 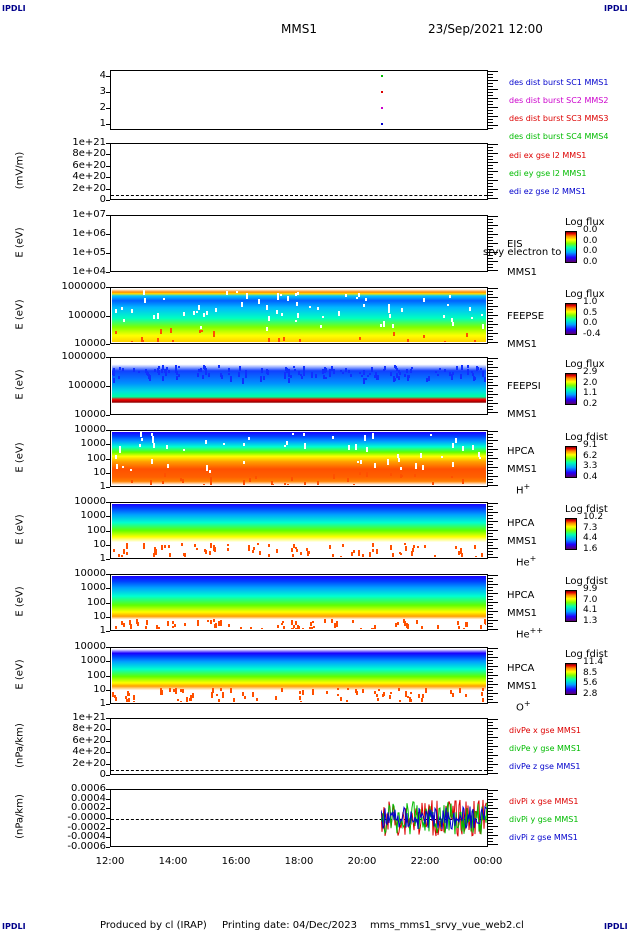 What do you see at coordinates (533, 558) in the screenshot?
I see `species-charge: +` at bounding box center [533, 558].